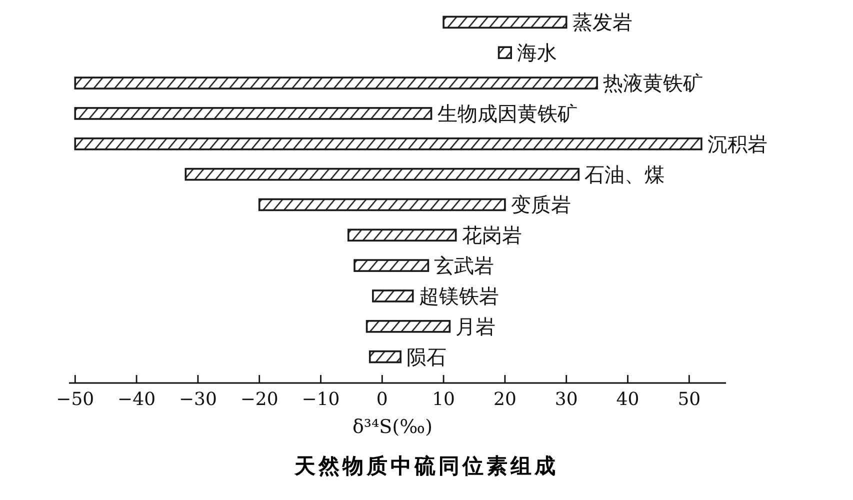  What do you see at coordinates (197, 399) in the screenshot?
I see `x-tick-label: −30` at bounding box center [197, 399].